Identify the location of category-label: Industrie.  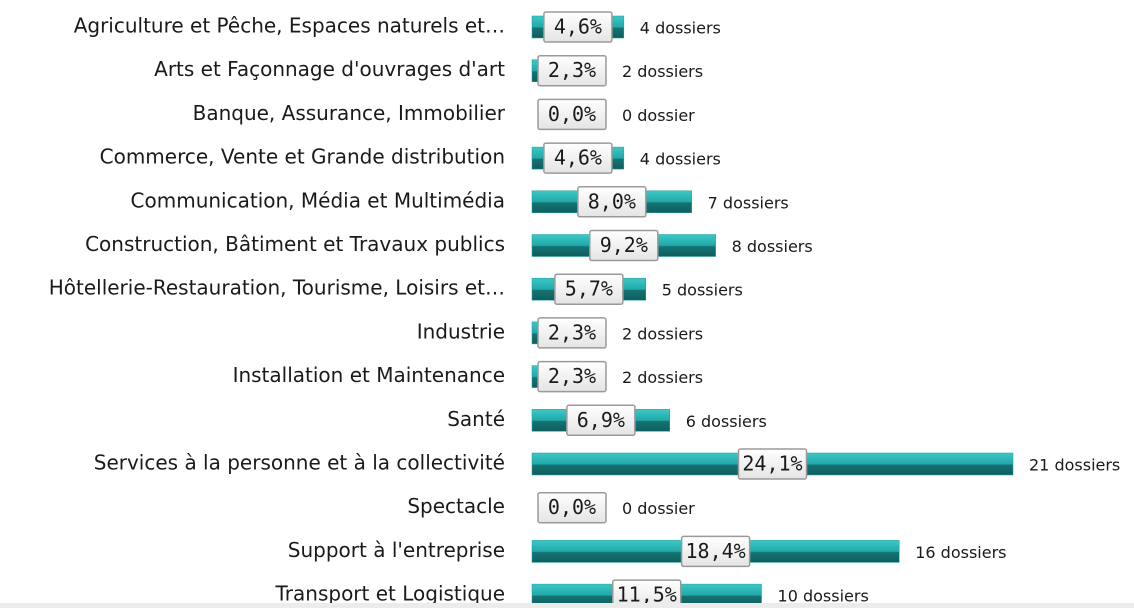
(461, 331).